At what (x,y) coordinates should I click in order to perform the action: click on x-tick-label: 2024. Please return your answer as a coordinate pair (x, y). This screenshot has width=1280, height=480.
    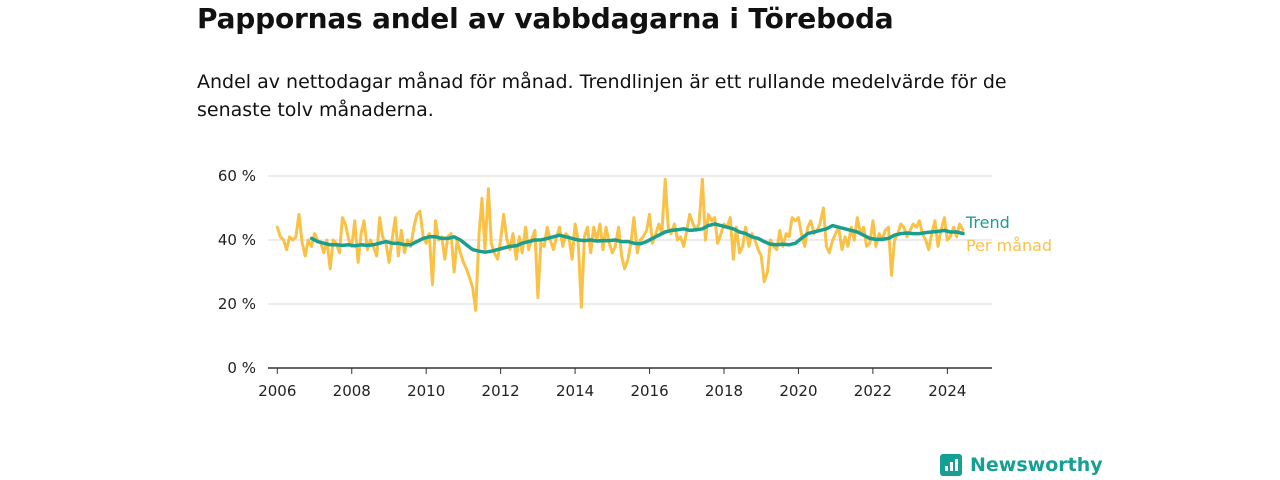
    Looking at the image, I should click on (947, 391).